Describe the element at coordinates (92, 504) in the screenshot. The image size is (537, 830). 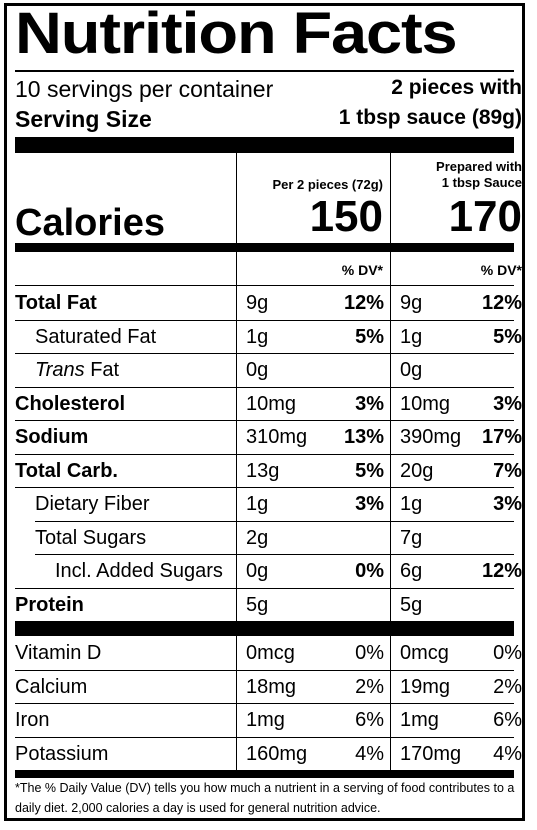
I see `nutrient-name: Dietary Fiber` at that location.